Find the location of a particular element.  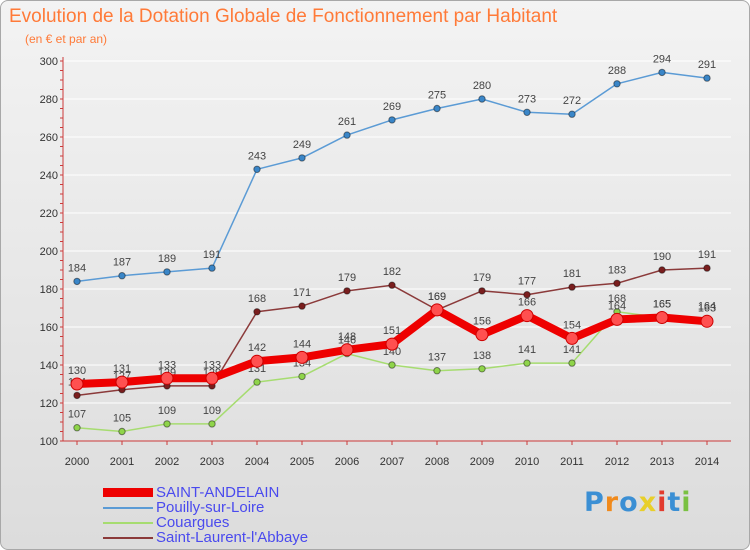

y-tick-labels: 100 120 140 160 180 200 220 240 260 280 300 is located at coordinates (51, 252).